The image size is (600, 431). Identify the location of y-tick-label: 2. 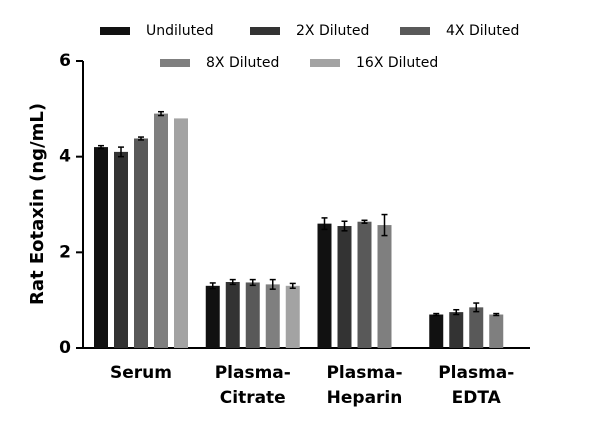
(65, 252).